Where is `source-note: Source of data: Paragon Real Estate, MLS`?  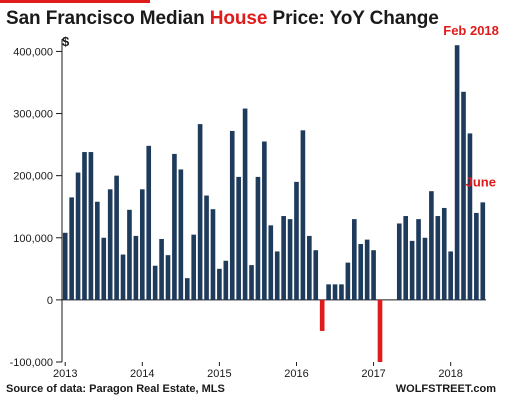 source-note: Source of data: Paragon Real Estate, MLS is located at coordinates (115, 389).